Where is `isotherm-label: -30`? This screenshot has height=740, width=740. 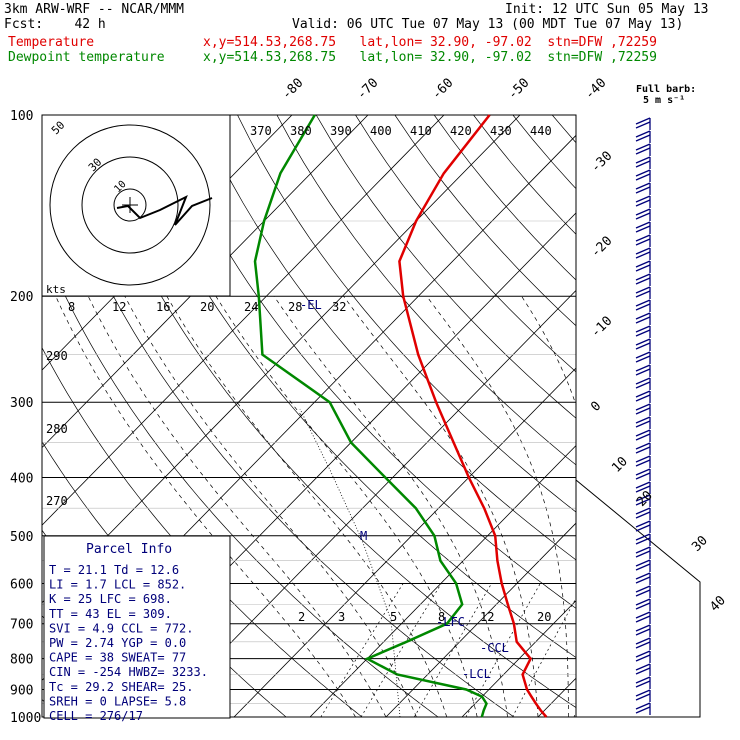 isotherm-label: -30 is located at coordinates (601, 162).